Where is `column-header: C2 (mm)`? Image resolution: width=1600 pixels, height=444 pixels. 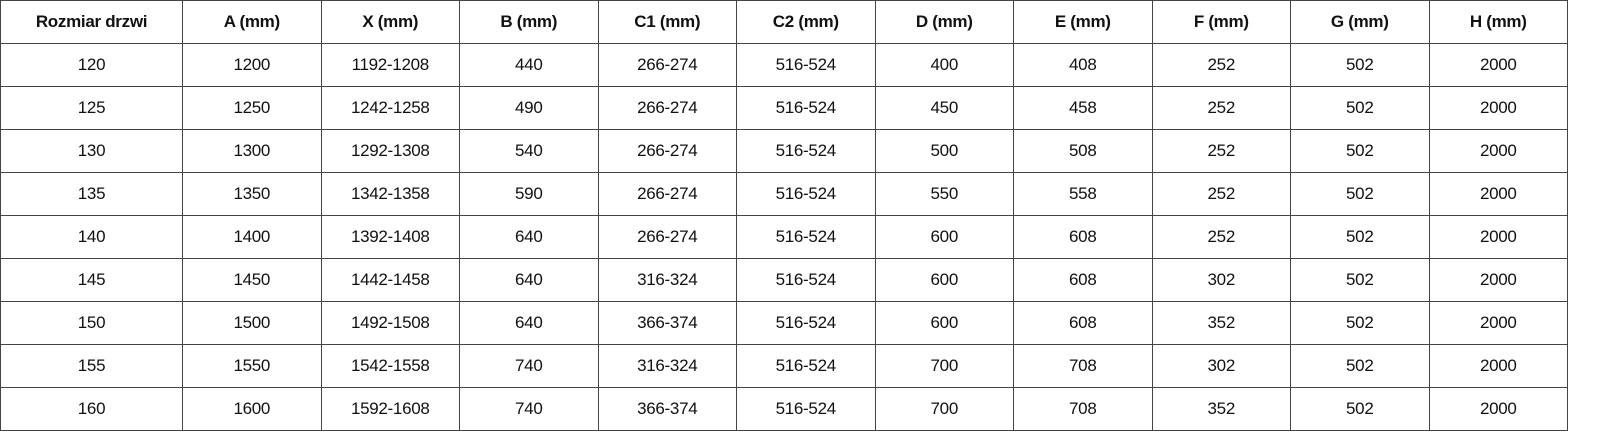
column-header: C2 (mm) is located at coordinates (806, 22).